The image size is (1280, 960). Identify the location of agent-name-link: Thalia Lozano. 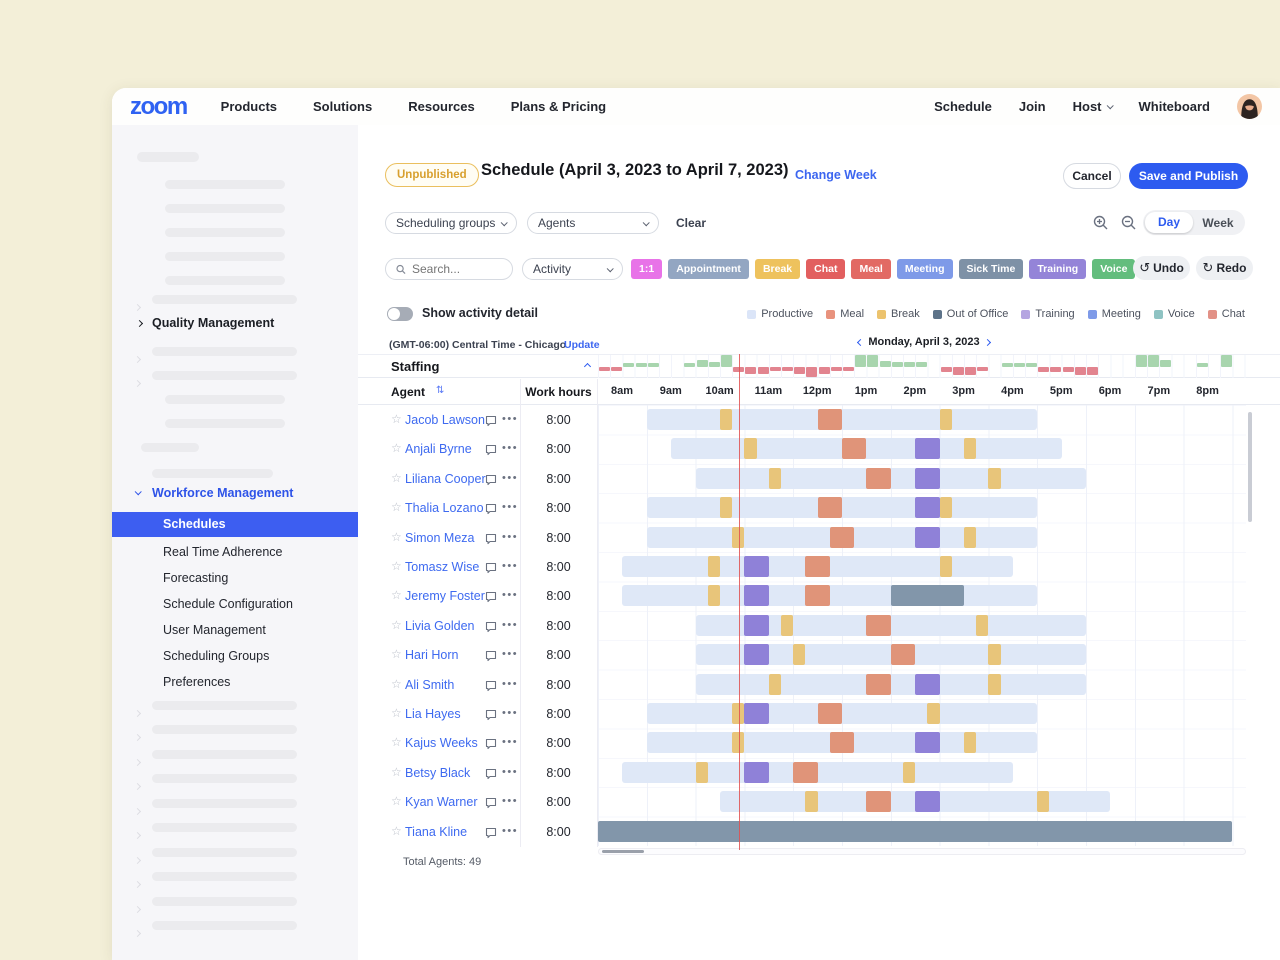
(444, 508).